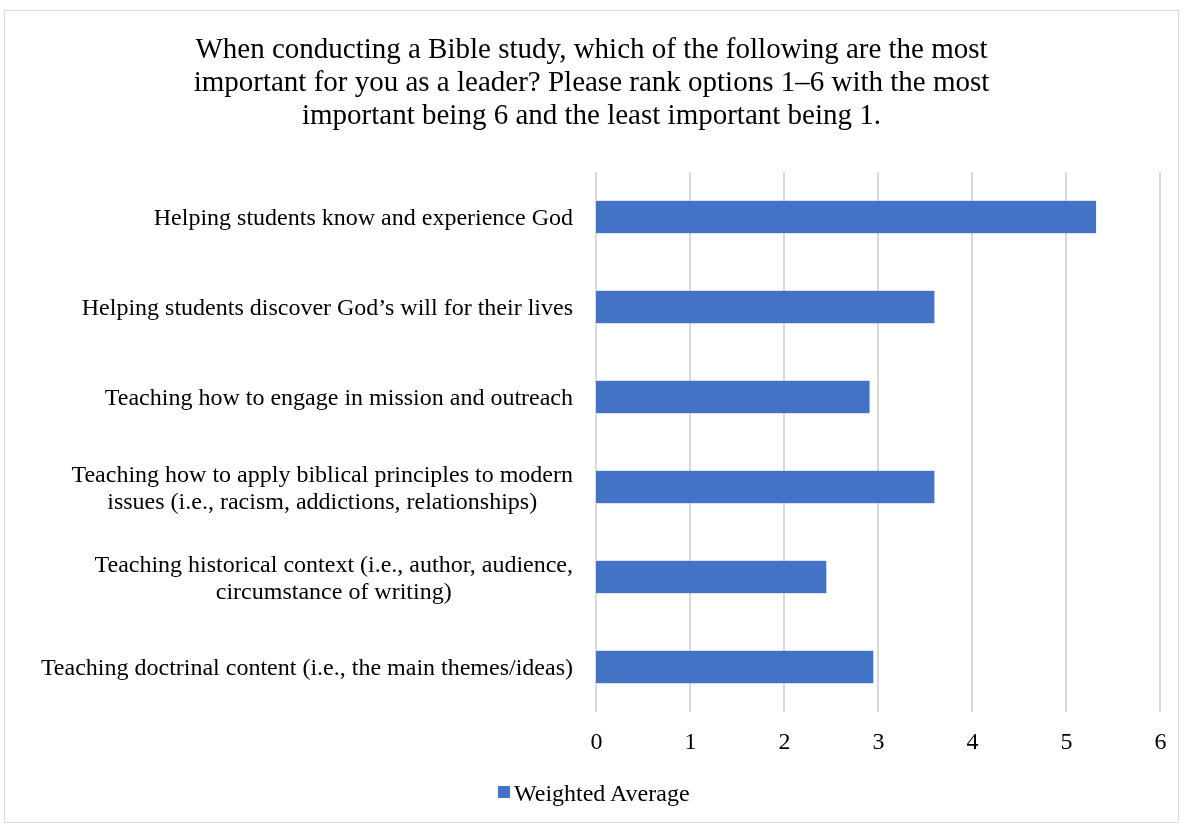 The height and width of the screenshot is (826, 1183). Describe the element at coordinates (591, 81) in the screenshot. I see `chart-title: When conducting a Bible study, which of the following are the most important for you as a leader? Please rank options 1–6 with the most important being 6 and the least important being 1.` at that location.